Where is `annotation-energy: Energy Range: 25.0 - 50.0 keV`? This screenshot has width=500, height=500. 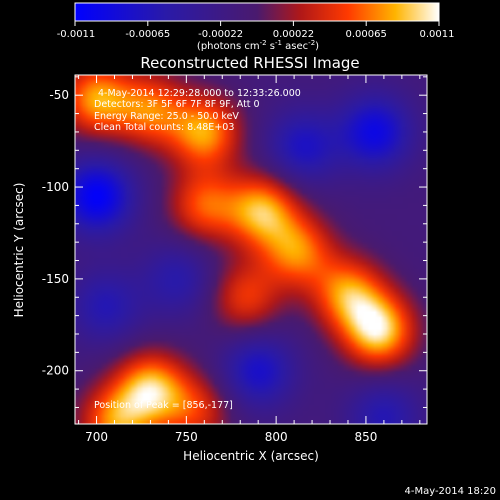
annotation-energy: Energy Range: 25.0 - 50.0 keV is located at coordinates (166, 116).